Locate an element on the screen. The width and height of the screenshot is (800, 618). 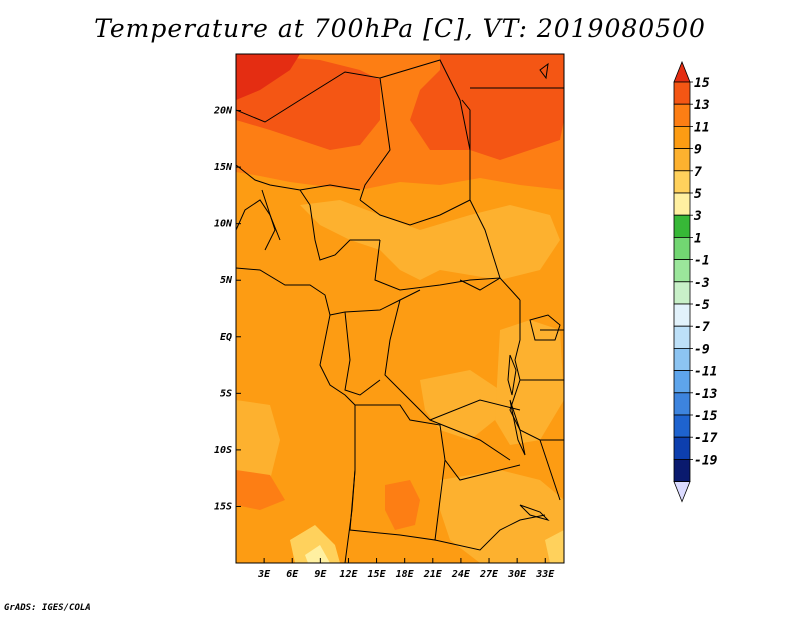
field-13-15-north is located at coordinates (400, 107).